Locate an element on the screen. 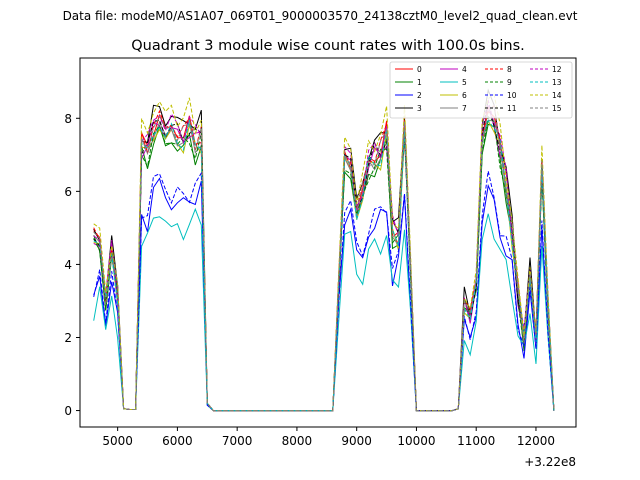 Image resolution: width=640 pixels, height=480 pixels. legend-label-8: 8 is located at coordinates (509, 69).